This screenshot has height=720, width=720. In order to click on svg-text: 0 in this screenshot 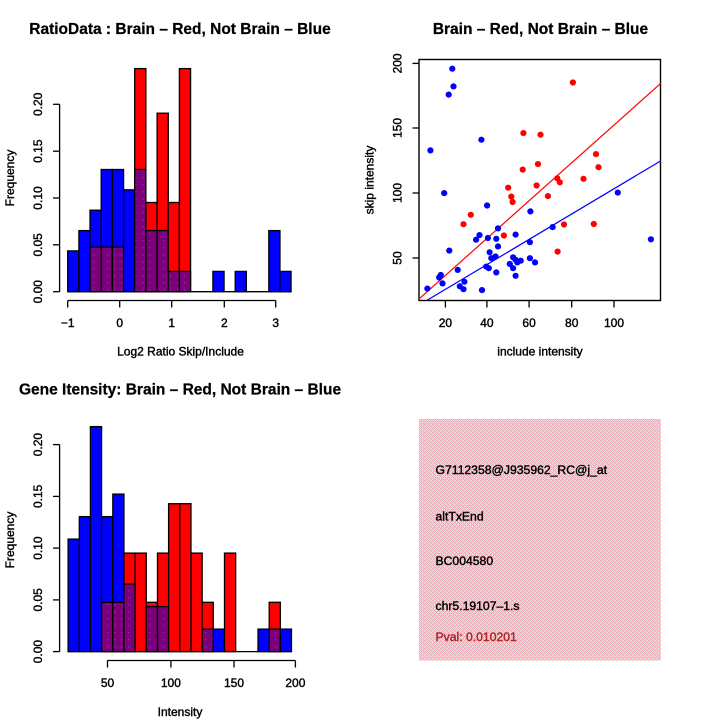, I will do `click(119, 323)`.